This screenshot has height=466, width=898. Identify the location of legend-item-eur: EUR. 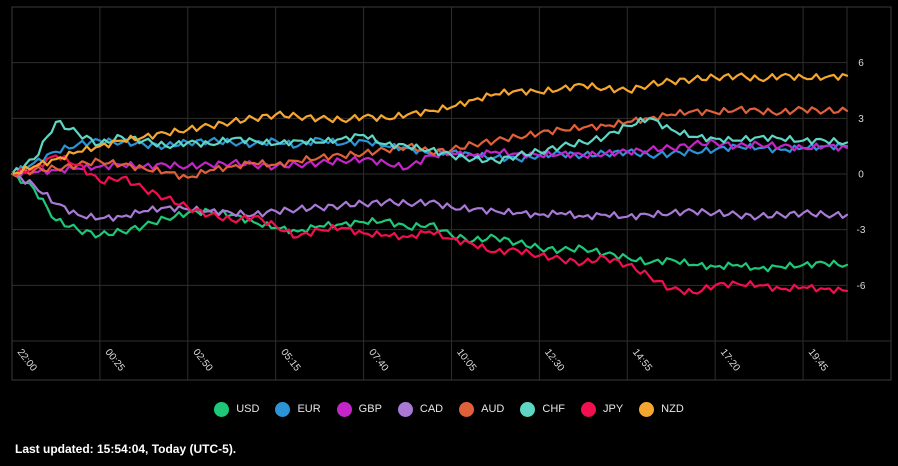
(298, 409).